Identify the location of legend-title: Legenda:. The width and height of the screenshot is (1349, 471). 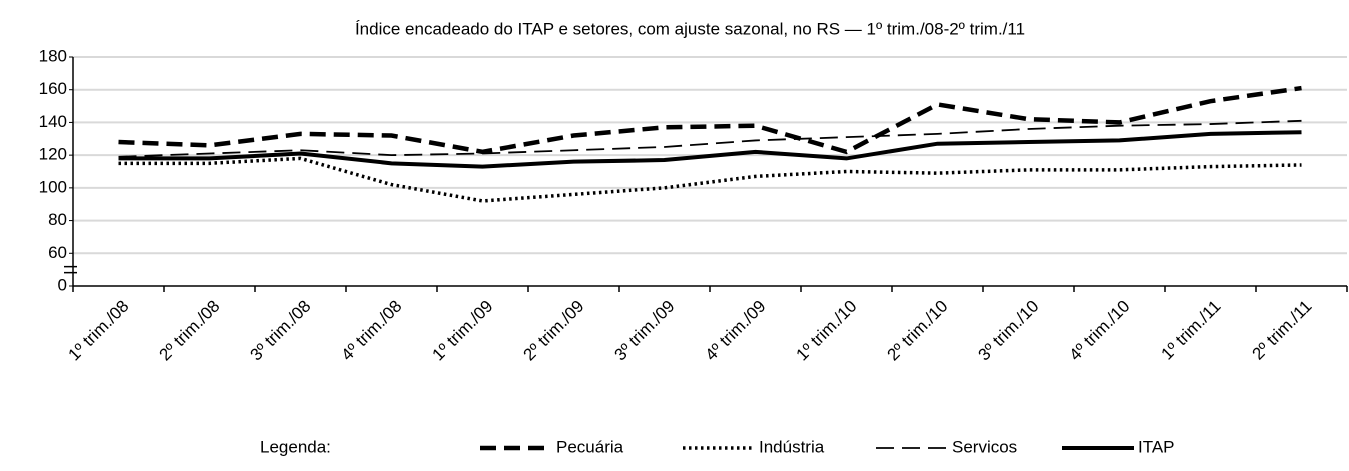
(295, 446).